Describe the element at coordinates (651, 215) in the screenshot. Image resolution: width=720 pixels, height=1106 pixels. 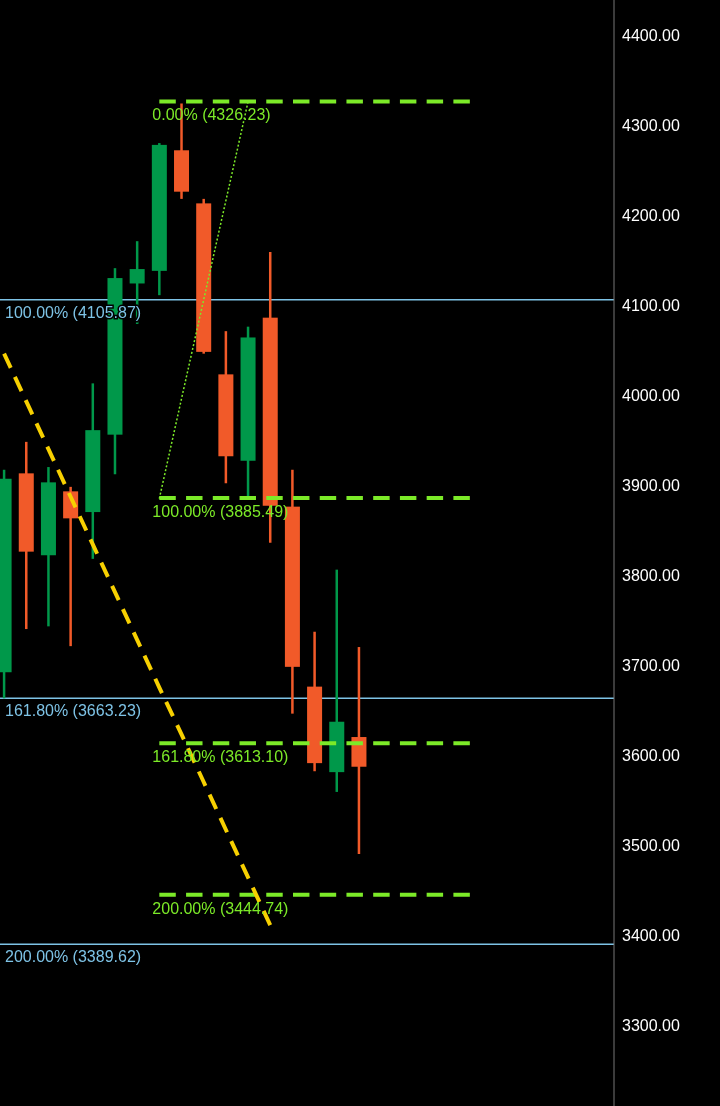
I see `y-tick-label: 4200.00` at that location.